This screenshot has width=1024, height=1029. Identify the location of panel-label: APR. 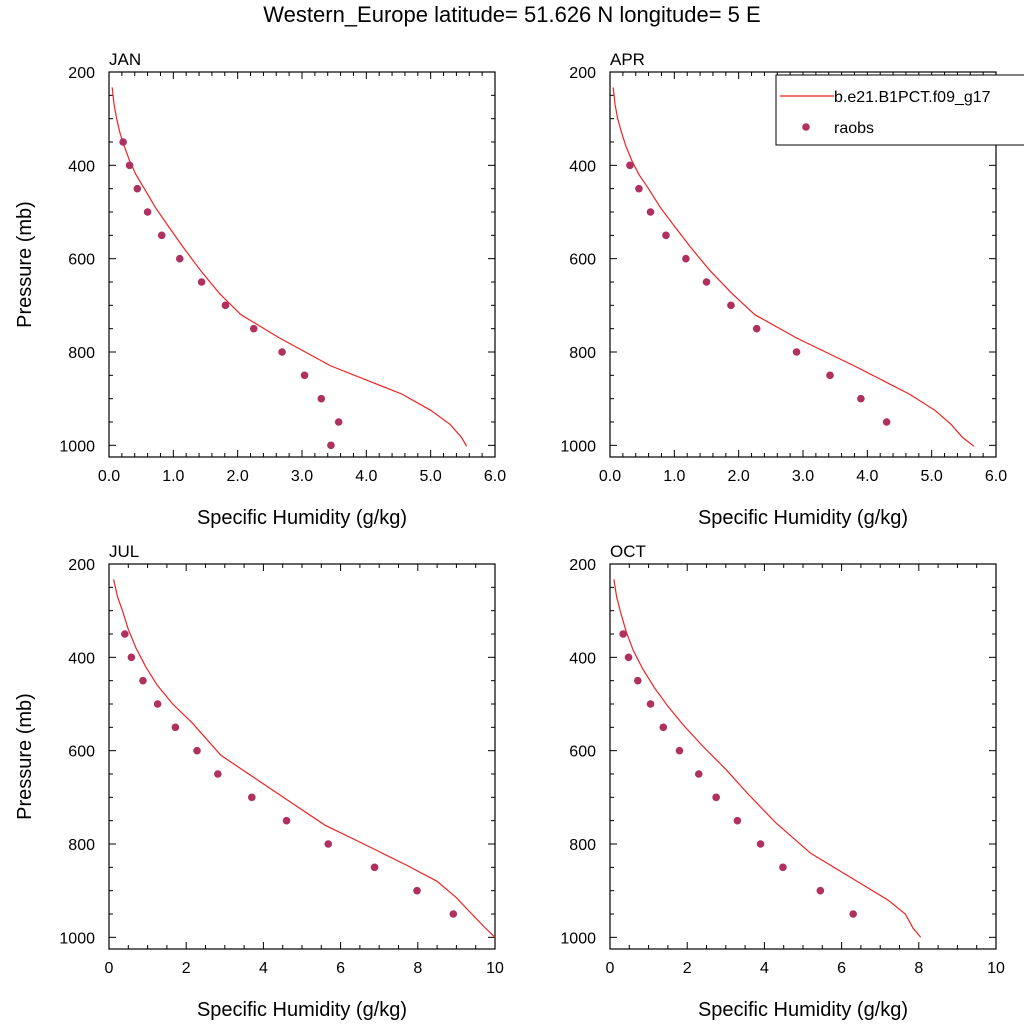
(627, 59).